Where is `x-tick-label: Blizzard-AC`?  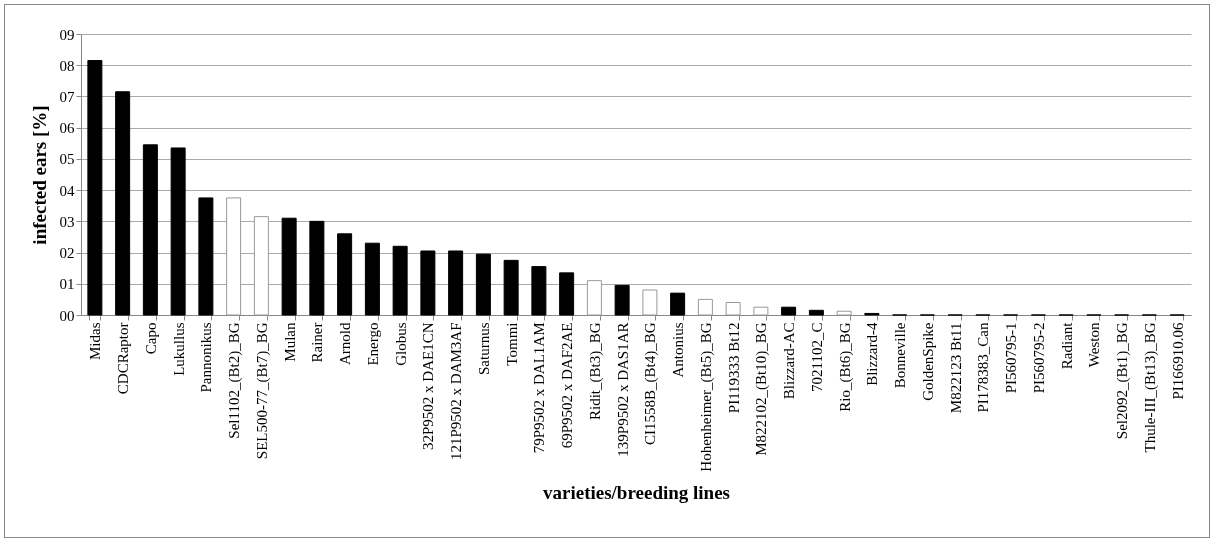 x-tick-label: Blizzard-AC is located at coordinates (789, 361).